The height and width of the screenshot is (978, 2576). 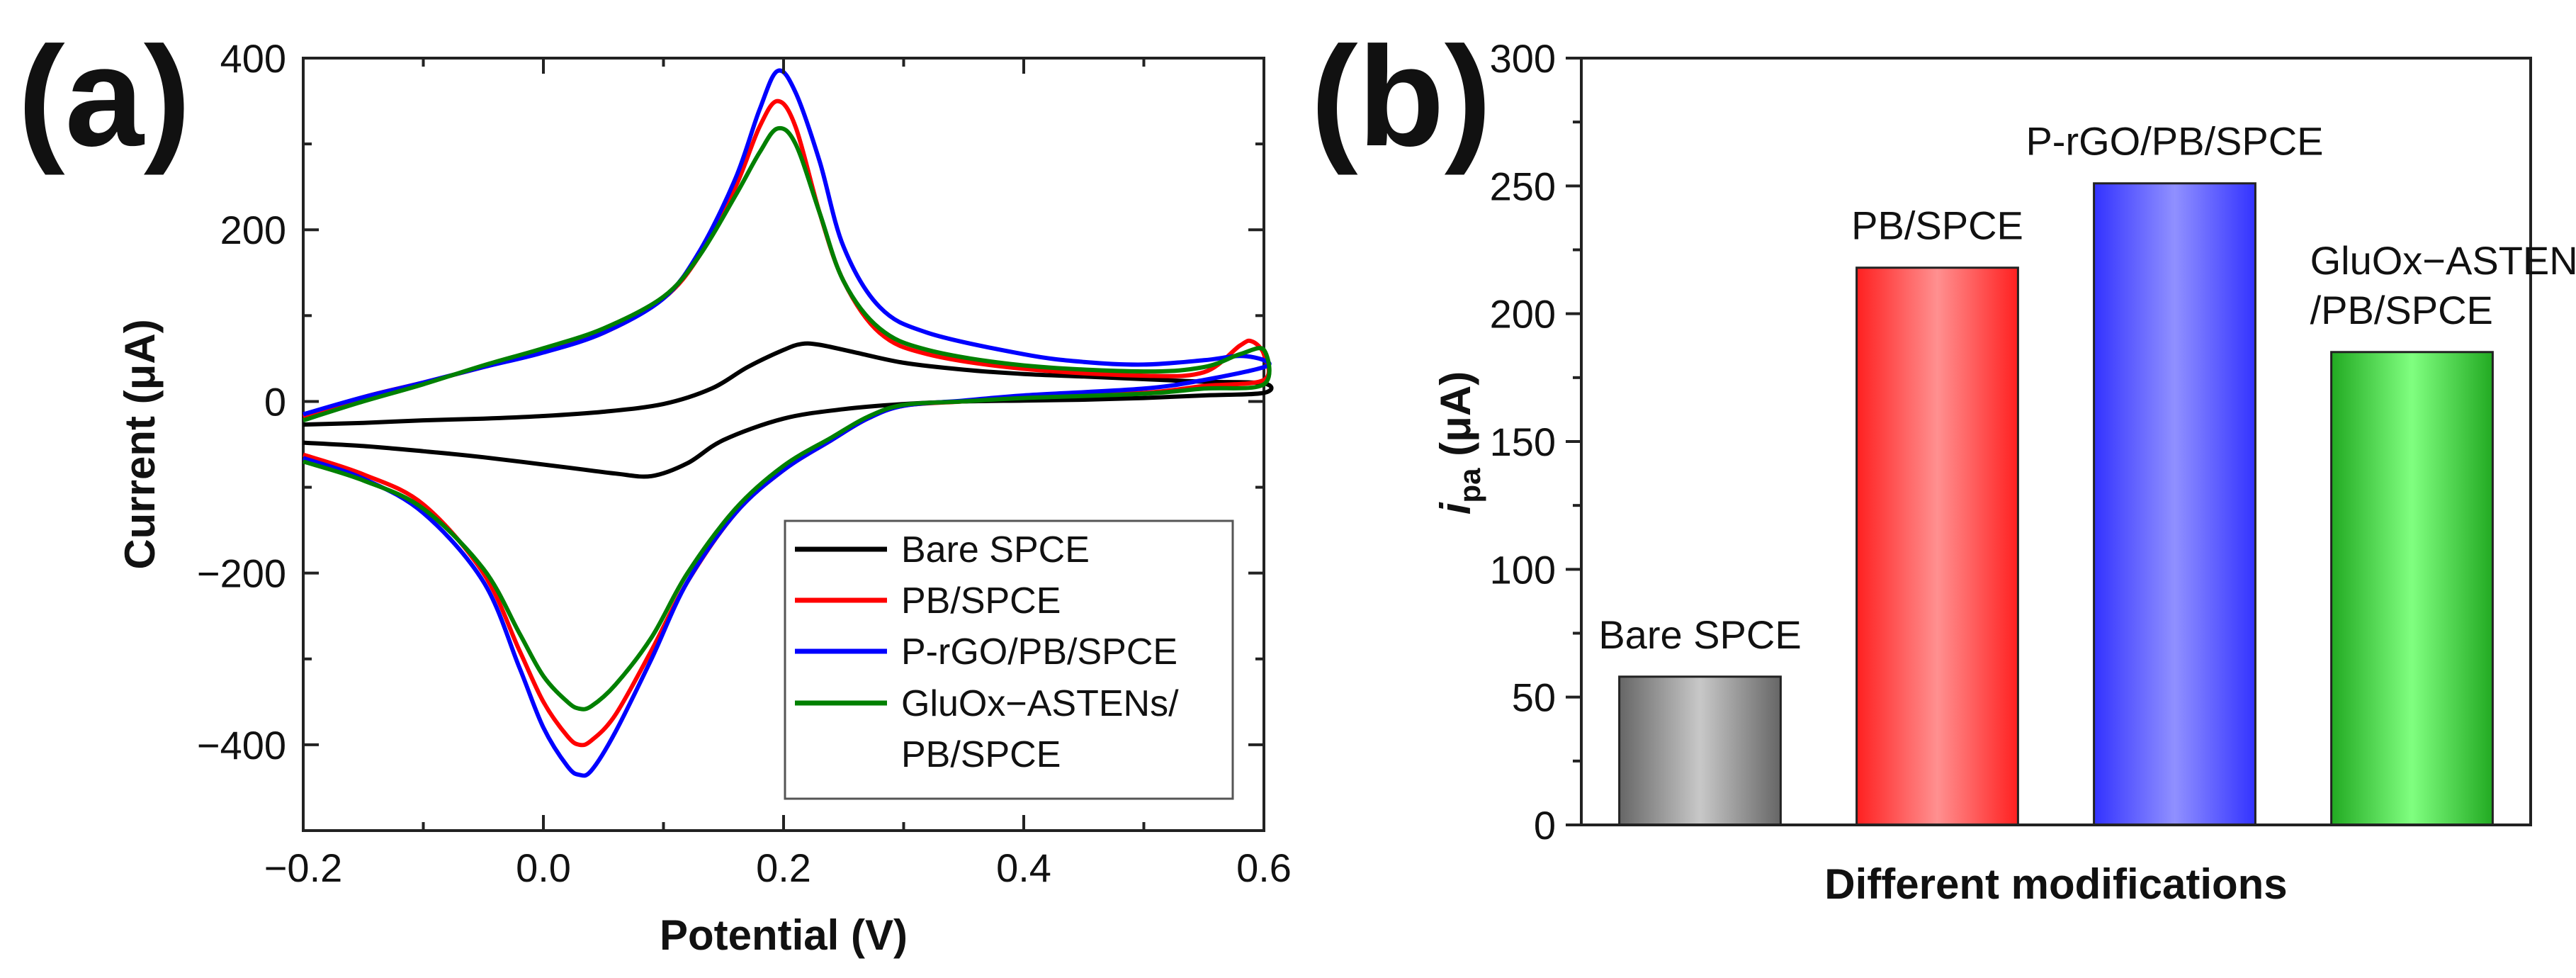 What do you see at coordinates (2401, 310) in the screenshot?
I see `bar-category-label-3: /PB/SPCE` at bounding box center [2401, 310].